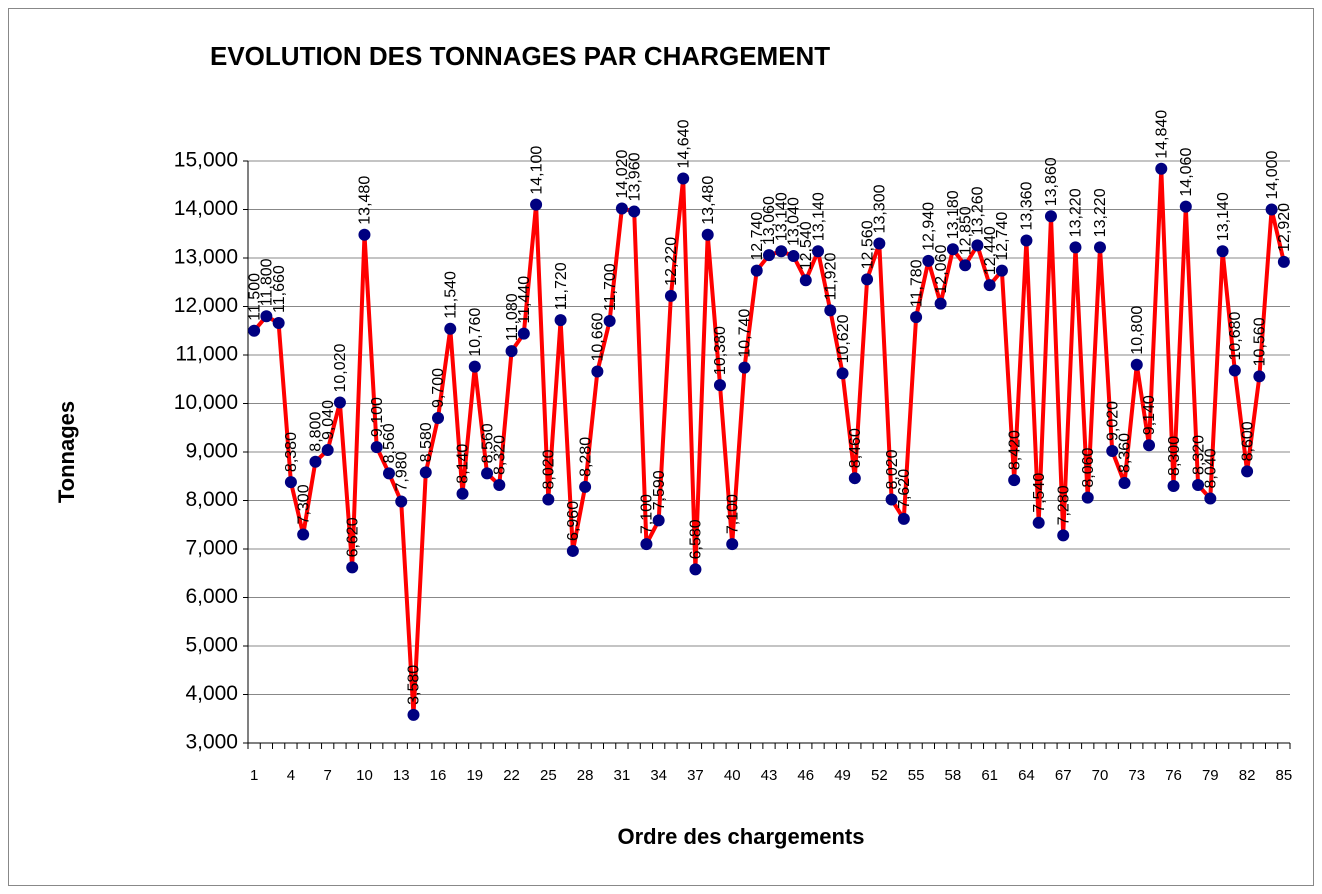 This screenshot has height=894, width=1322. What do you see at coordinates (463, 464) in the screenshot?
I see `data-label: 8,140` at bounding box center [463, 464].